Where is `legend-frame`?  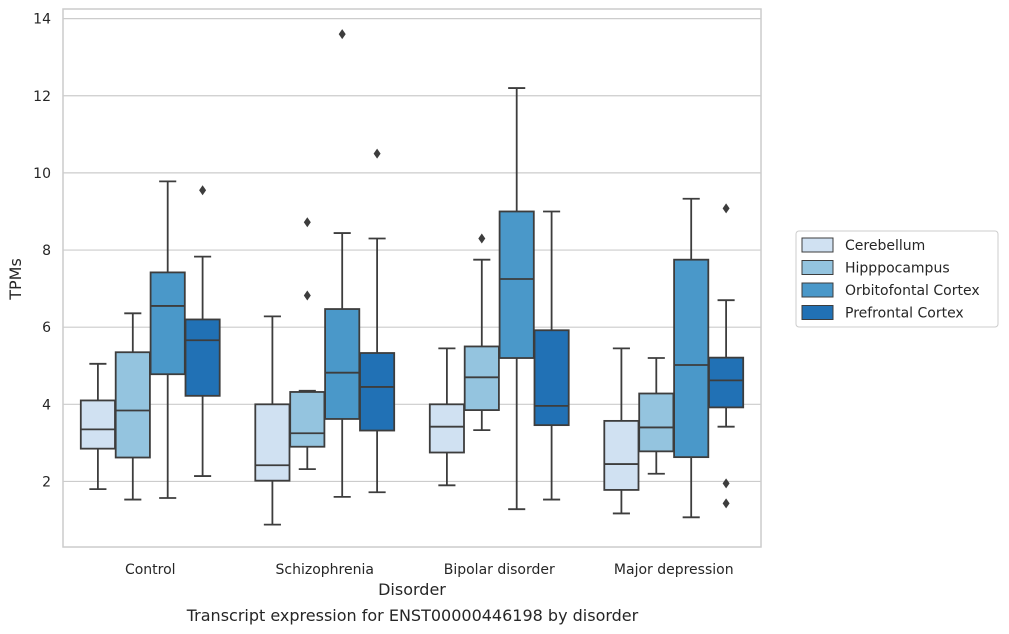
legend-frame is located at coordinates (897, 279).